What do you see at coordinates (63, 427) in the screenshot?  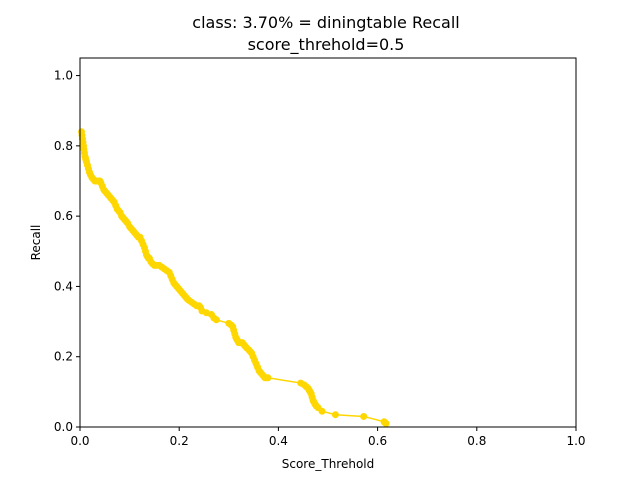 I see `y-tick-label: 0.0` at bounding box center [63, 427].